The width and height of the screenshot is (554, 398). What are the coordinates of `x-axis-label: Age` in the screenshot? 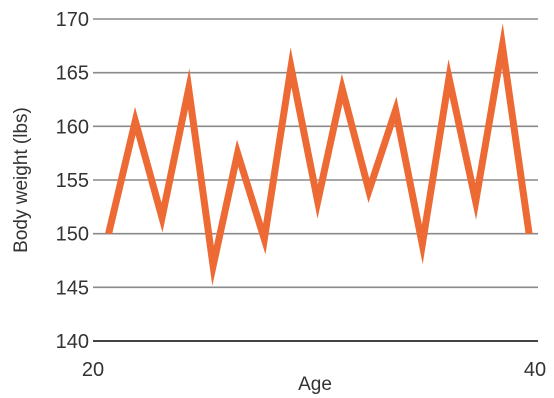 It's located at (315, 384).